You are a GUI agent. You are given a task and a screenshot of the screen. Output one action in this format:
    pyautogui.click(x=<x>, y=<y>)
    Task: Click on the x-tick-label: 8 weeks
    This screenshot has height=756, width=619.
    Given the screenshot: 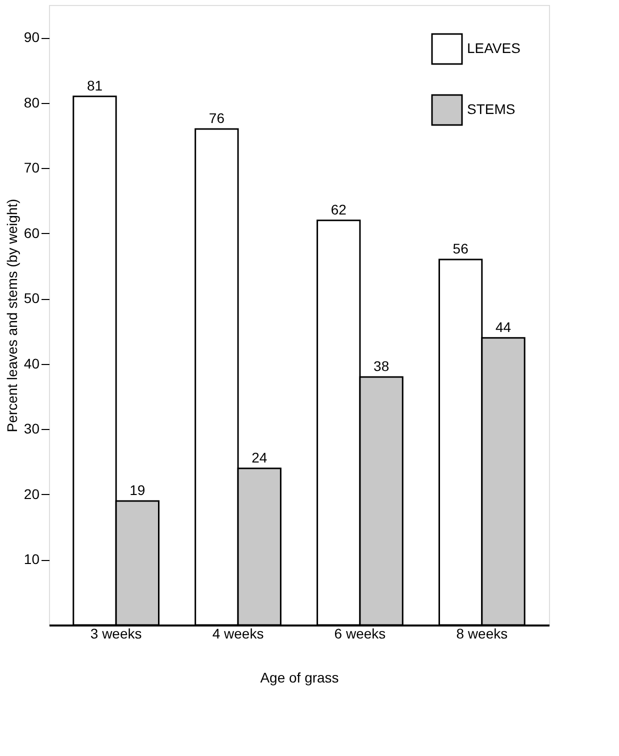 What is the action you would take?
    pyautogui.click(x=482, y=634)
    